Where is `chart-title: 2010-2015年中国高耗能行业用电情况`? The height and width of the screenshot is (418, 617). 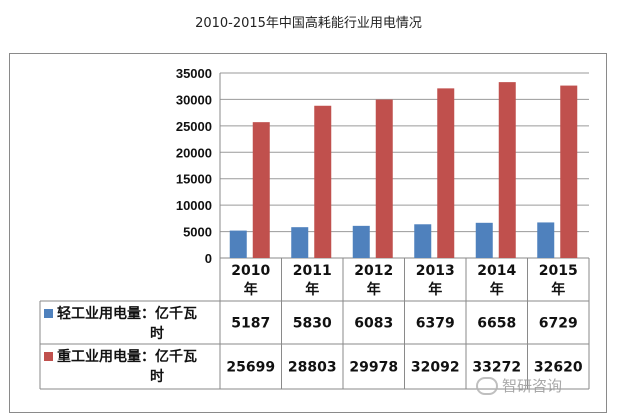 chart-title: 2010-2015年中国高耗能行业用电情况 is located at coordinates (308, 23).